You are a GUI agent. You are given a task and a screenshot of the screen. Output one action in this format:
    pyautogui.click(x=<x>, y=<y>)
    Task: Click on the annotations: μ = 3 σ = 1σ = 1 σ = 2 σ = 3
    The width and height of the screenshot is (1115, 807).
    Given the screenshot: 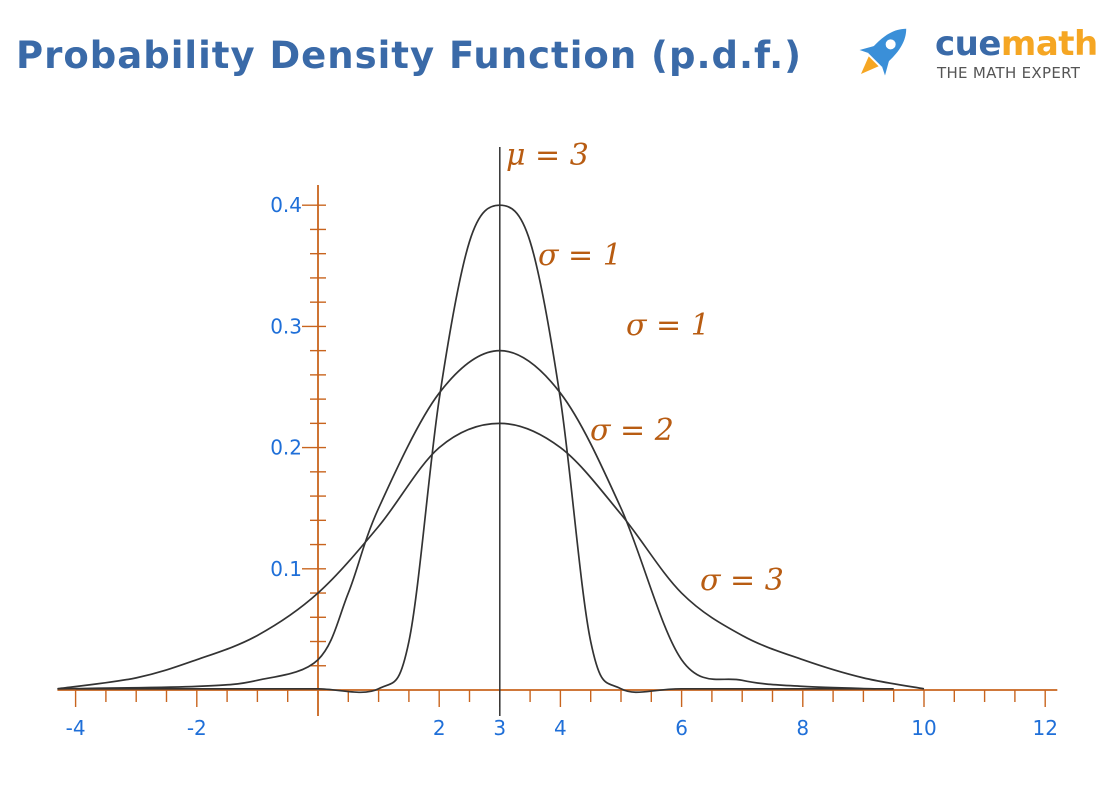 What is the action you would take?
    pyautogui.click(x=645, y=368)
    